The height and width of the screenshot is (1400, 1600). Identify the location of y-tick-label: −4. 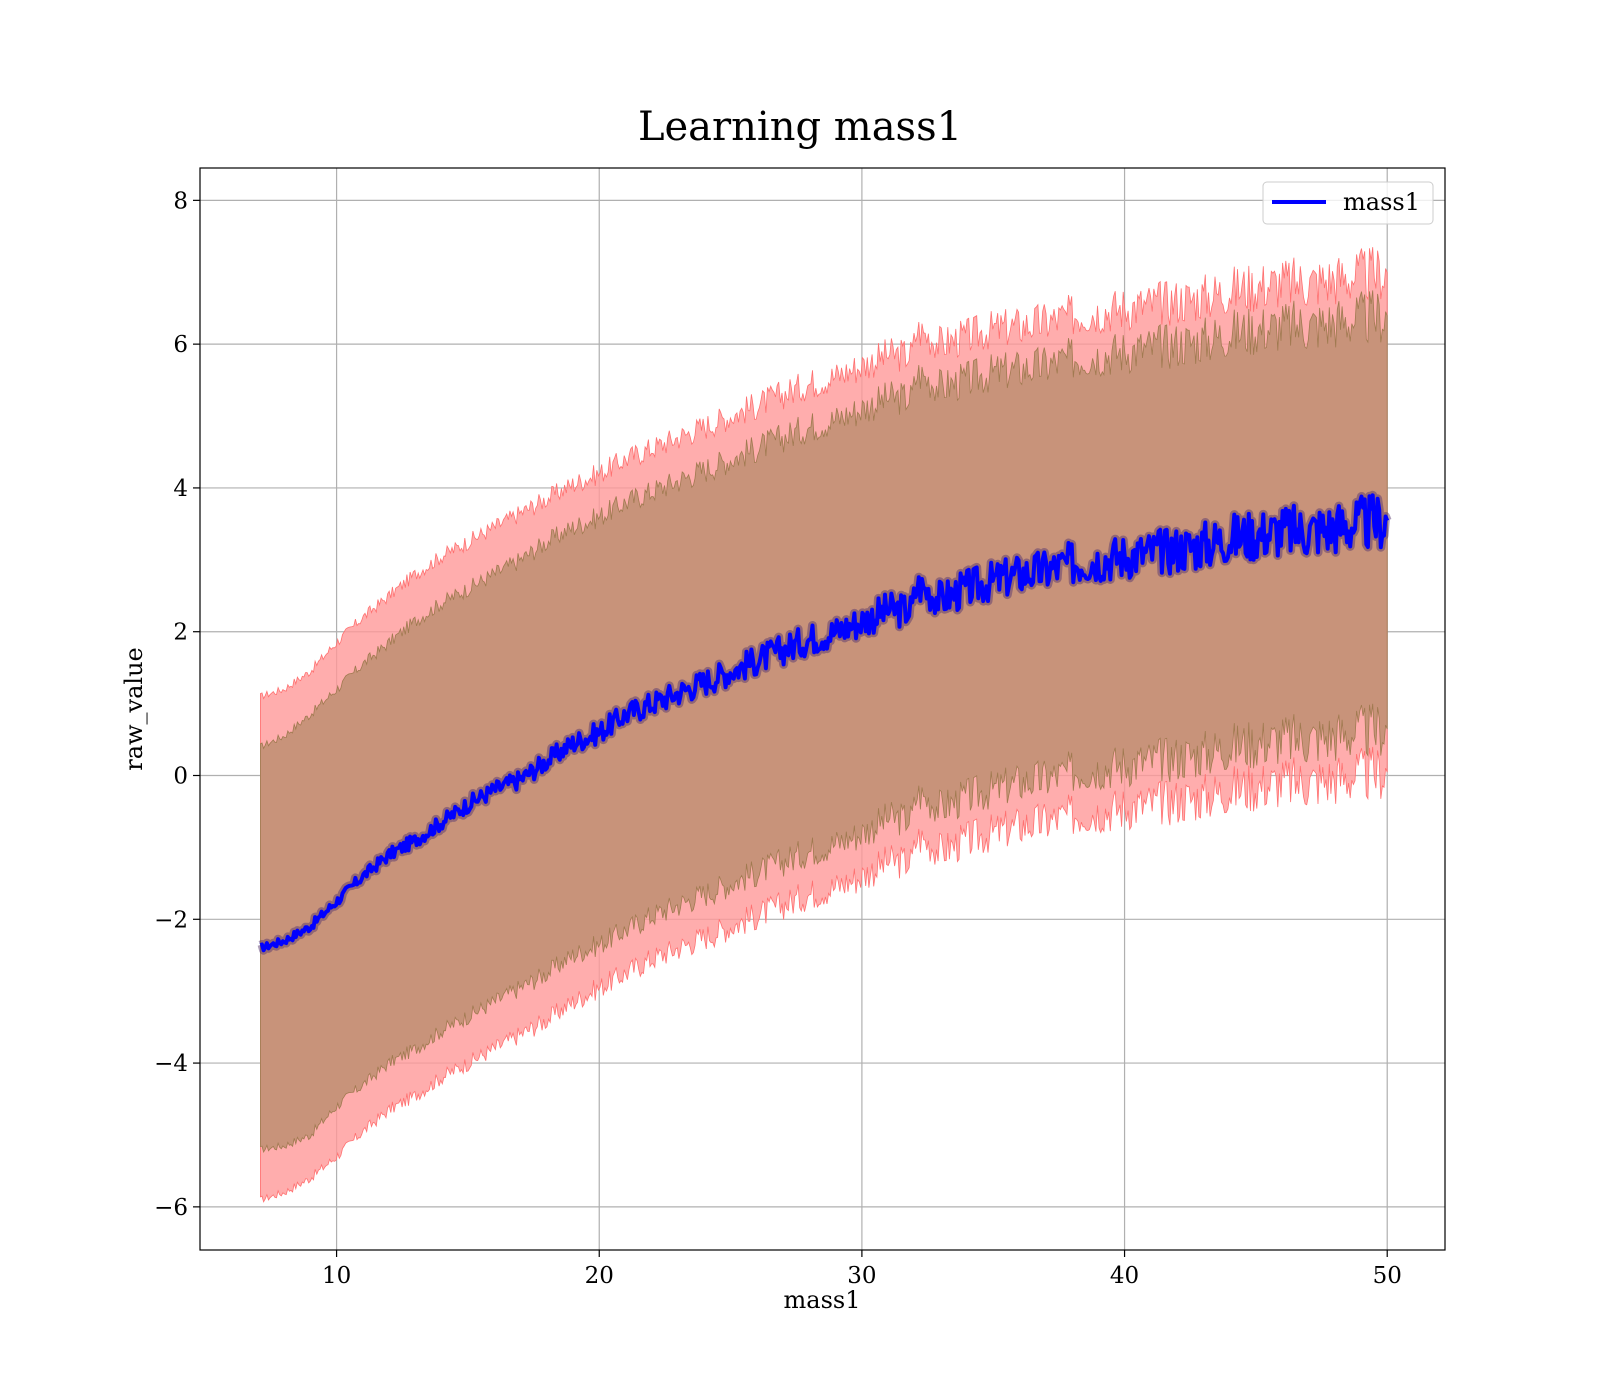
(171, 1064).